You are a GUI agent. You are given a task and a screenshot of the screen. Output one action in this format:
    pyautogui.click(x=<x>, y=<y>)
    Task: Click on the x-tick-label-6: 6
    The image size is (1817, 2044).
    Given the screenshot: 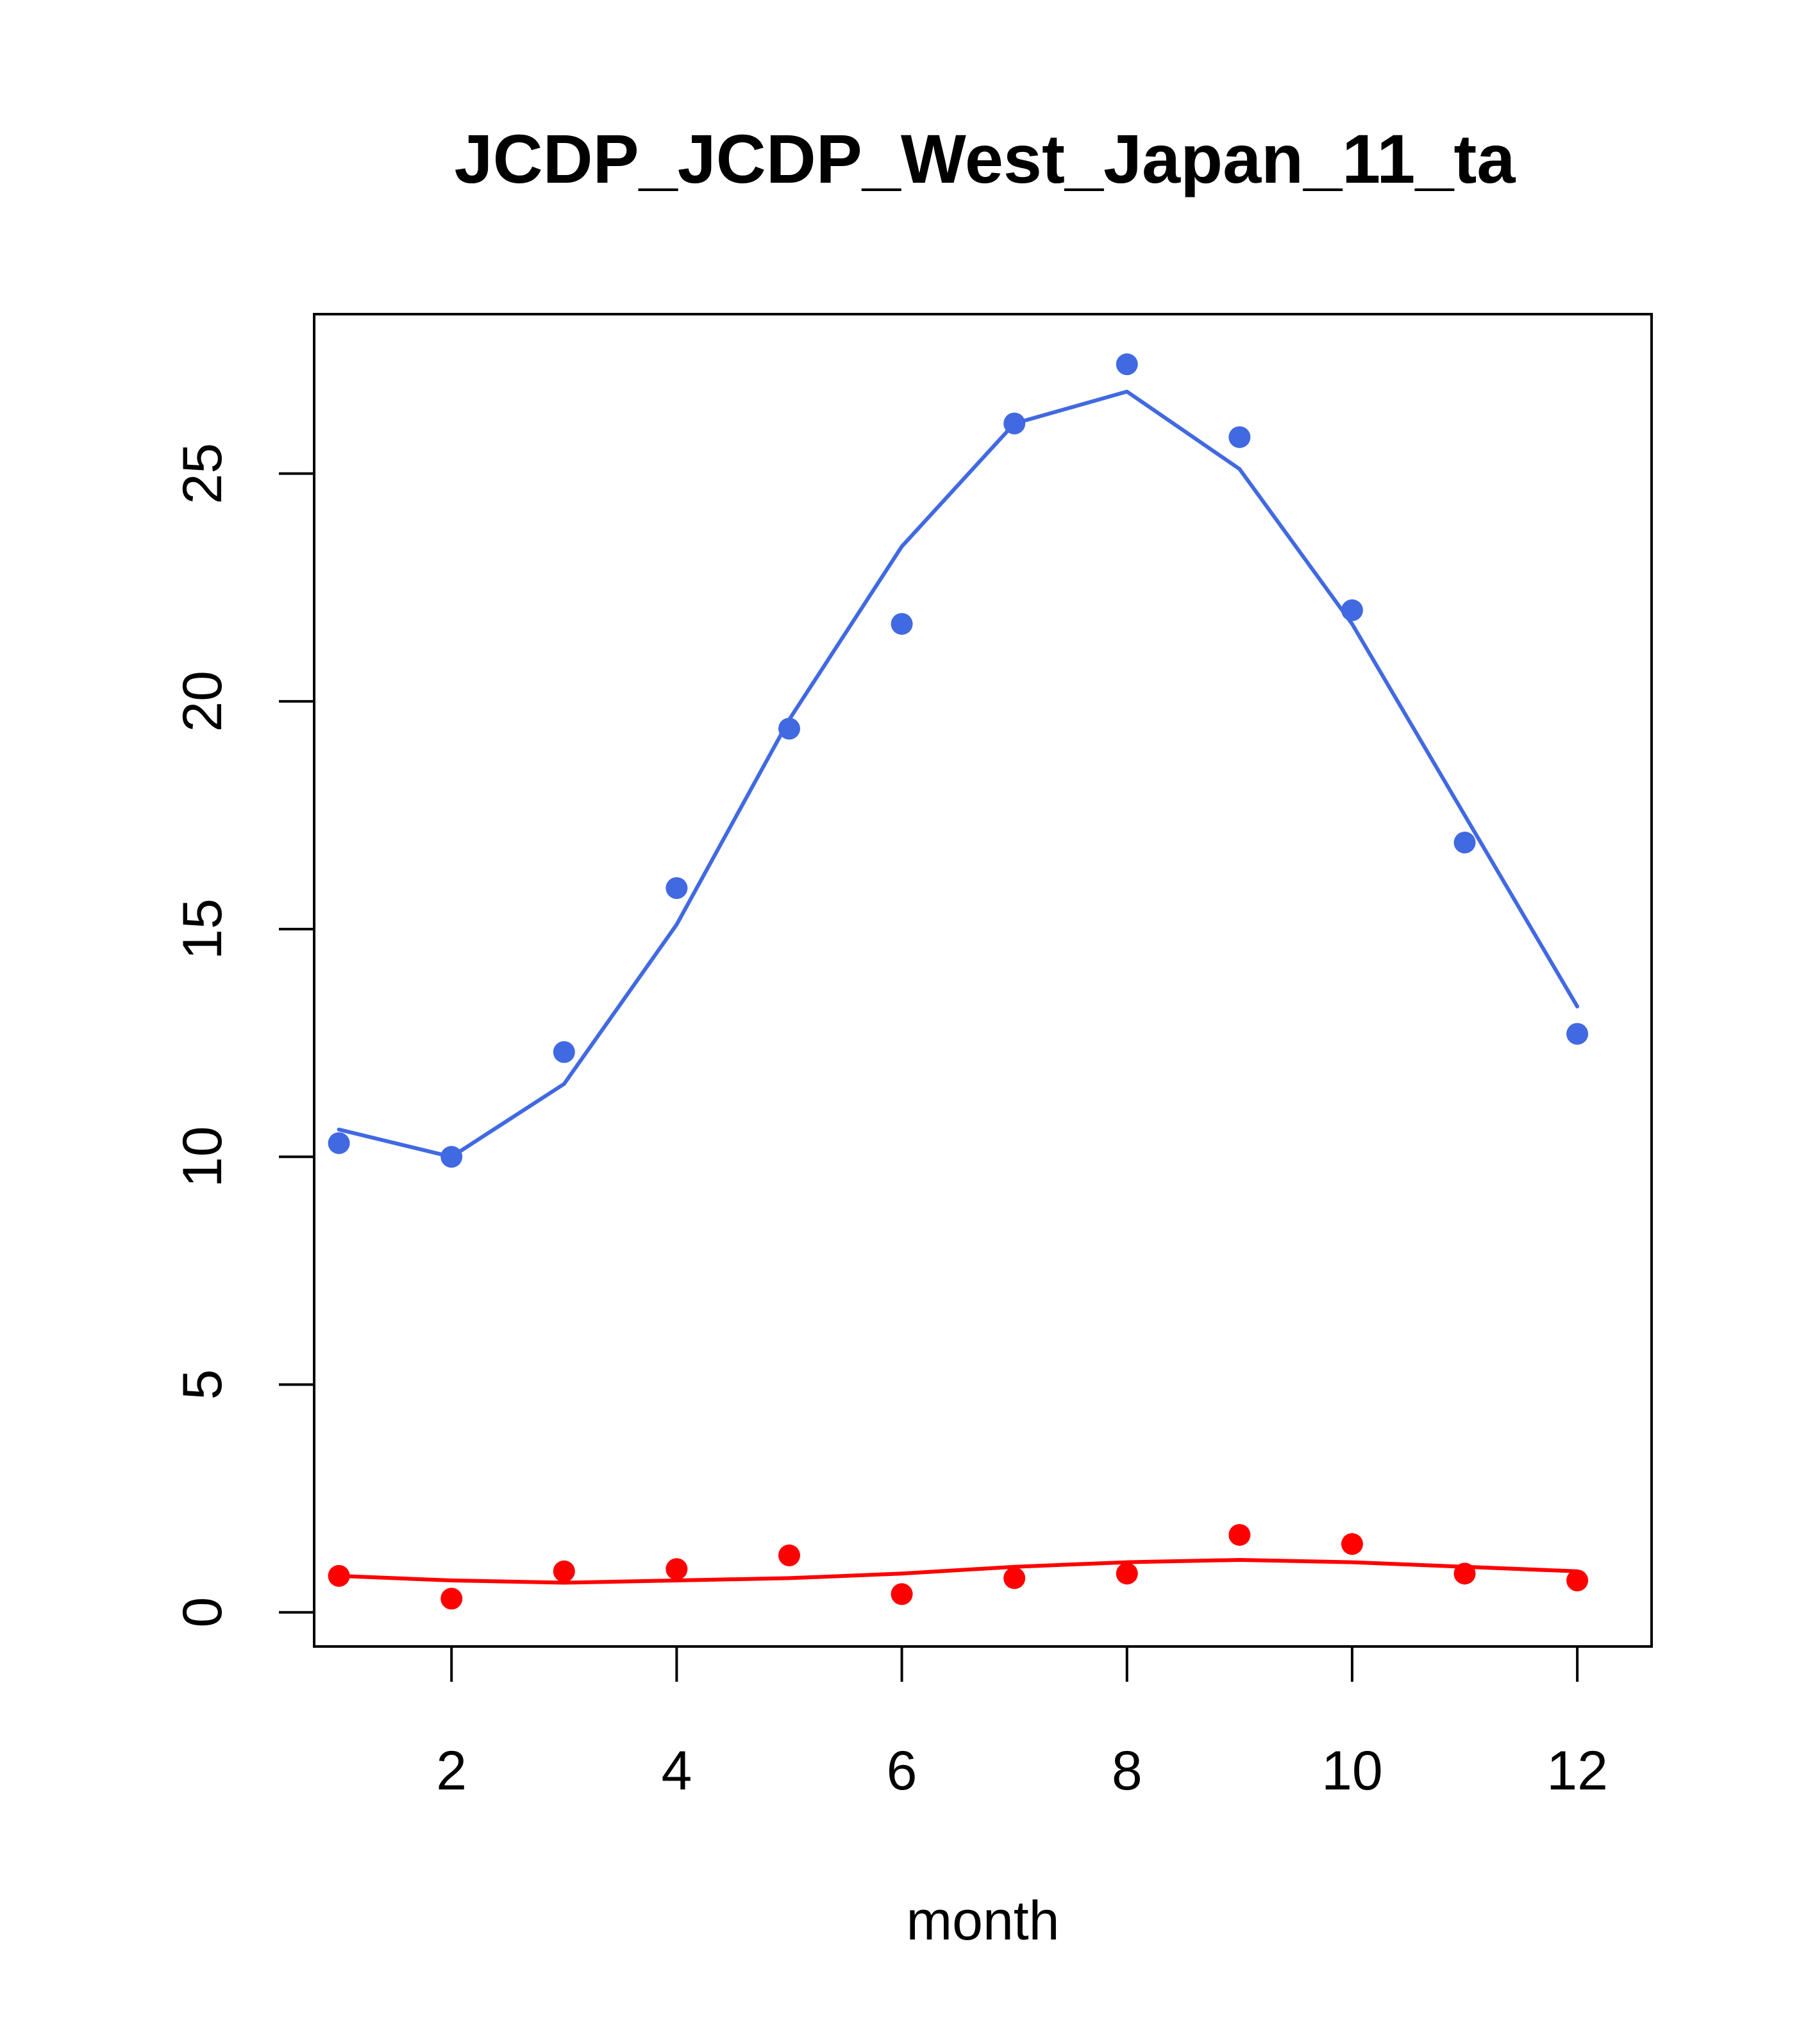 What is the action you would take?
    pyautogui.click(x=902, y=1771)
    